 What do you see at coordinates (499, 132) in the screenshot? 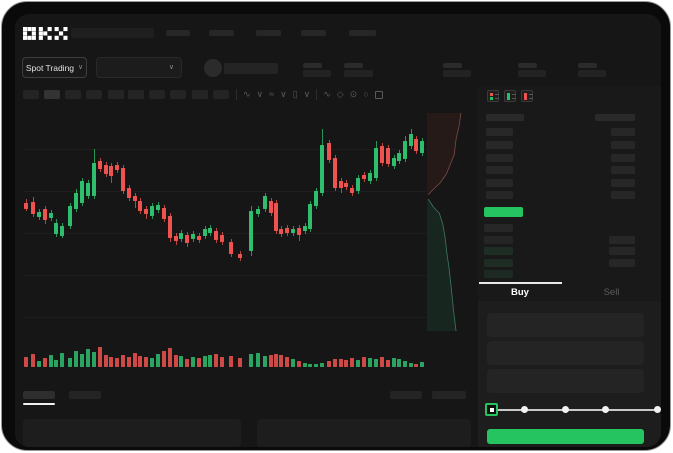
I see `ask-price-bar` at bounding box center [499, 132].